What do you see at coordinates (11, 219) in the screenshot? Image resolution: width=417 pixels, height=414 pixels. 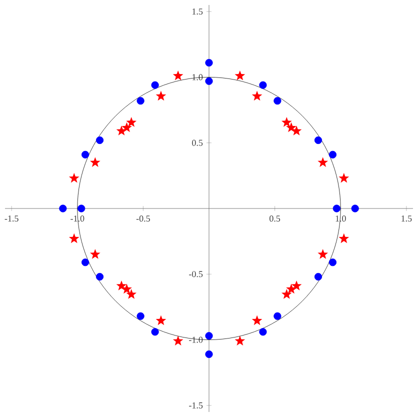 I see `x-tick-label: -1.5` at bounding box center [11, 219].